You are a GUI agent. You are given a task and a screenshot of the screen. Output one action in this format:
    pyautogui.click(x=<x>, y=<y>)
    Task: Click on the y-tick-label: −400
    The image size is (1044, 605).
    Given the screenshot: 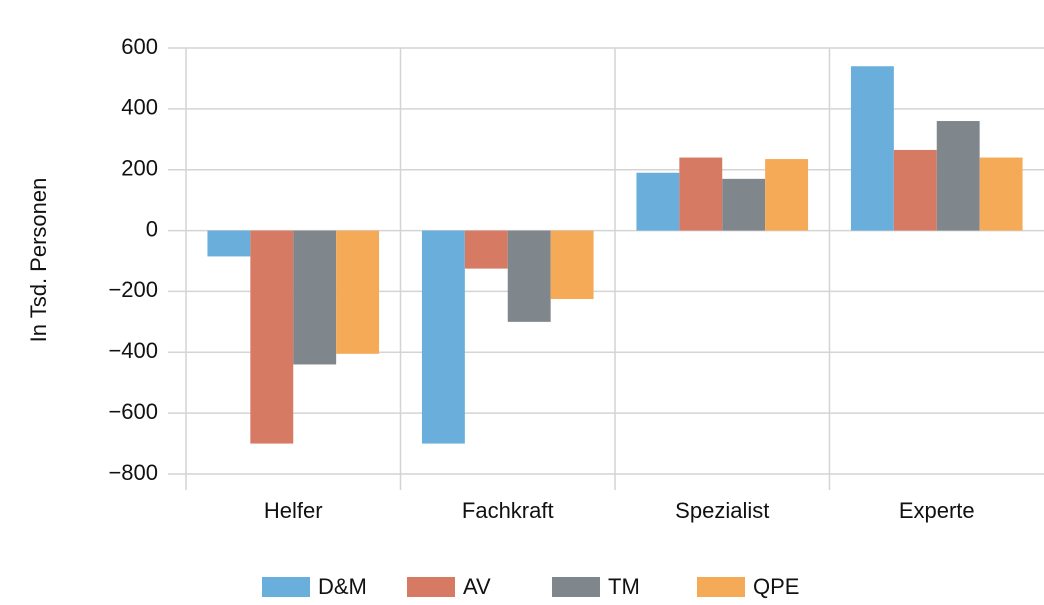 What is the action you would take?
    pyautogui.click(x=133, y=350)
    